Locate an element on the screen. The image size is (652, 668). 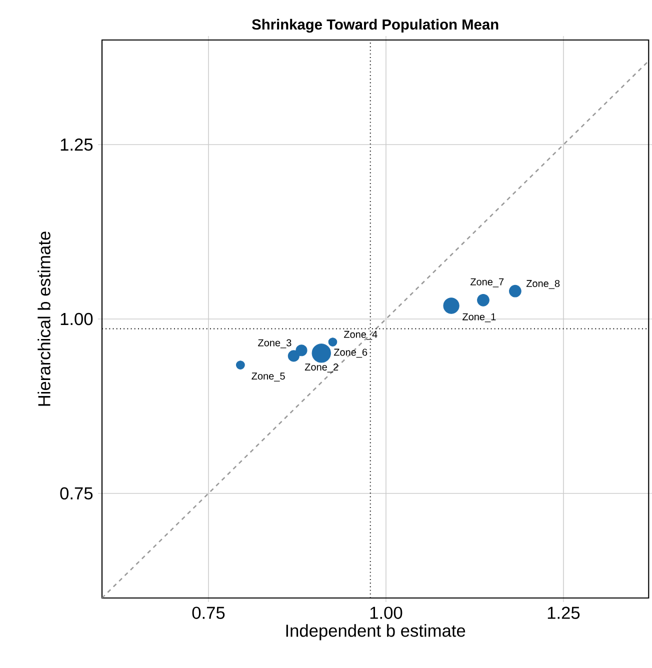
x-axis-title: Independent b estimate is located at coordinates (376, 632).